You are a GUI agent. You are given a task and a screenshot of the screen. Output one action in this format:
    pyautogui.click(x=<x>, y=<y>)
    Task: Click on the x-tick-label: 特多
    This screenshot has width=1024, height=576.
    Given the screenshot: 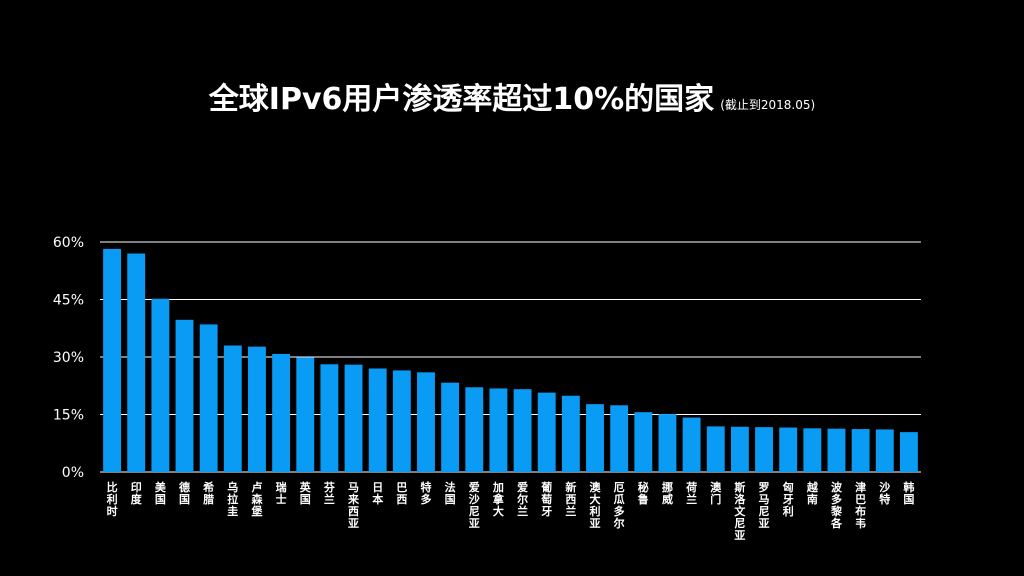 What is the action you would take?
    pyautogui.click(x=426, y=493)
    